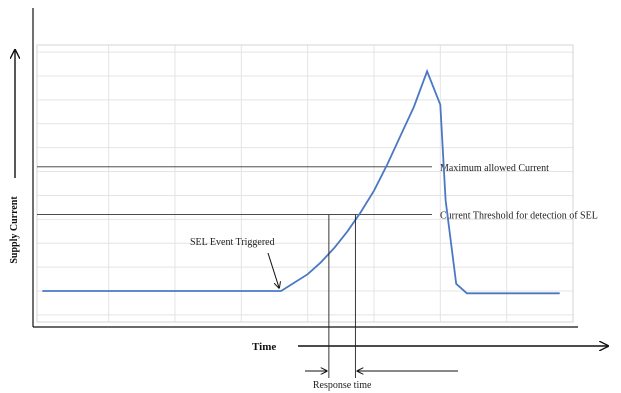 Image resolution: width=621 pixels, height=393 pixels. What do you see at coordinates (232, 242) in the screenshot?
I see `sel-event-label: SEL Event Triggered` at bounding box center [232, 242].